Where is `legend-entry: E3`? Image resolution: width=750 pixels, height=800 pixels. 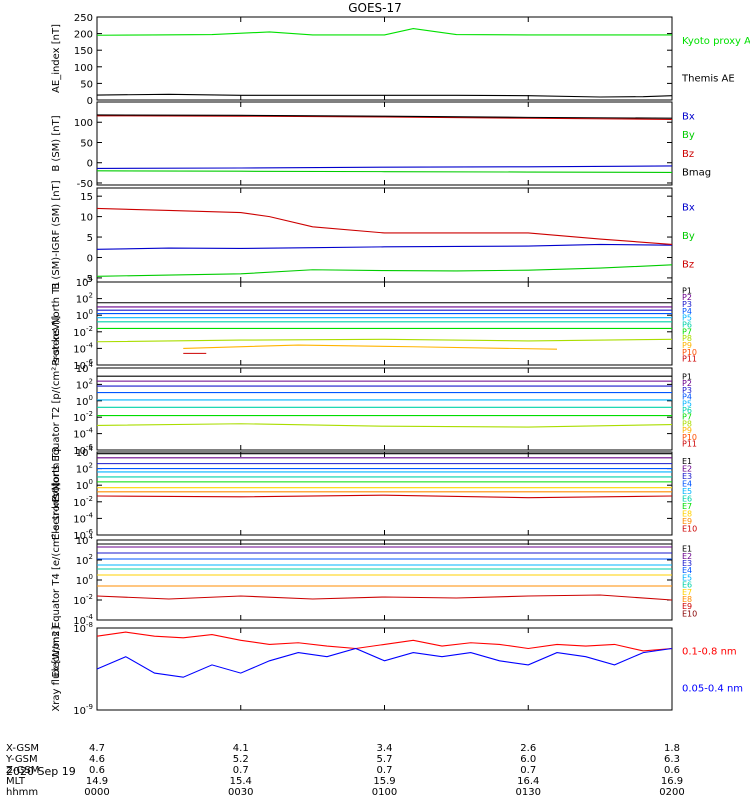
legend-entry: E3 is located at coordinates (687, 563).